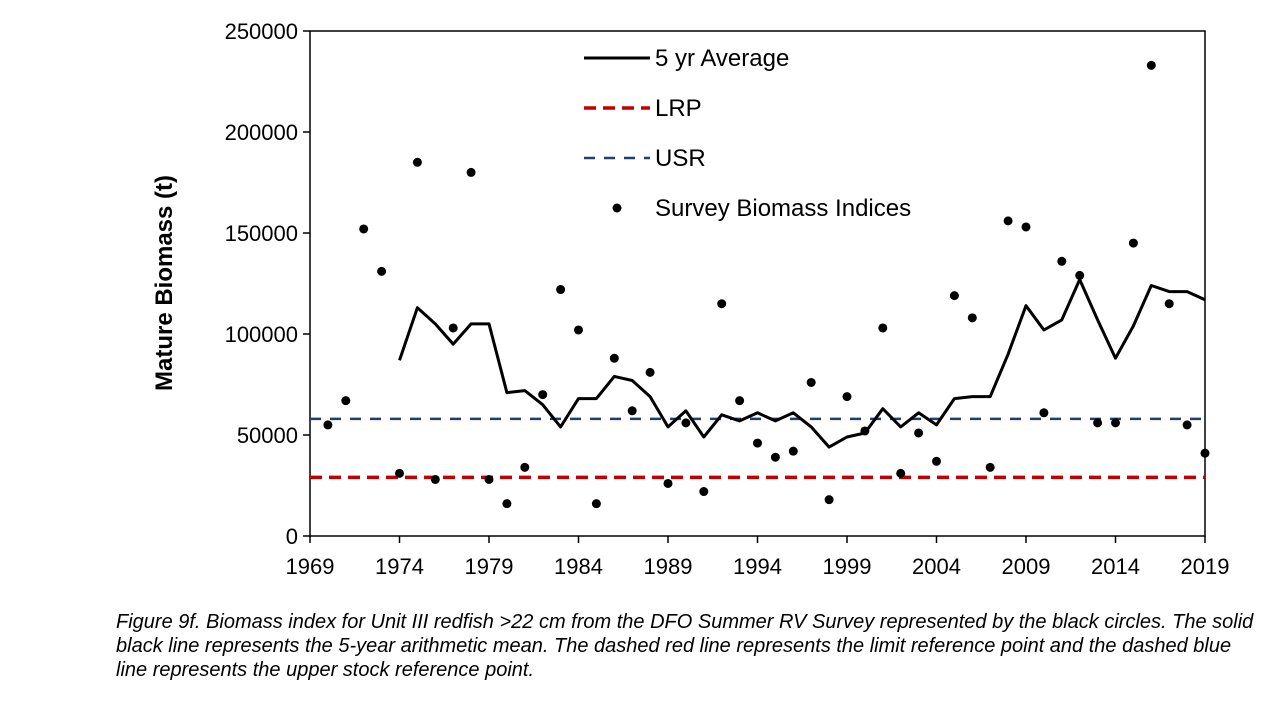  Describe the element at coordinates (936, 566) in the screenshot. I see `x-tick-label: 2004` at that location.